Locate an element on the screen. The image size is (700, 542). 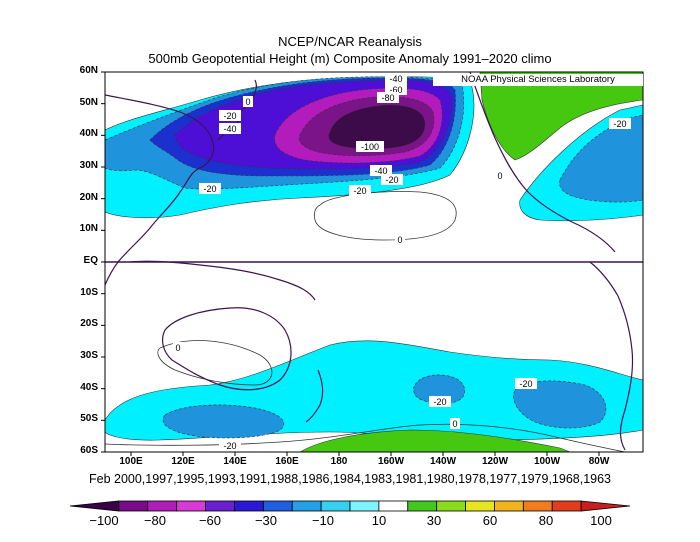
anomaly-region-neg20-south-east is located at coordinates (560, 404).